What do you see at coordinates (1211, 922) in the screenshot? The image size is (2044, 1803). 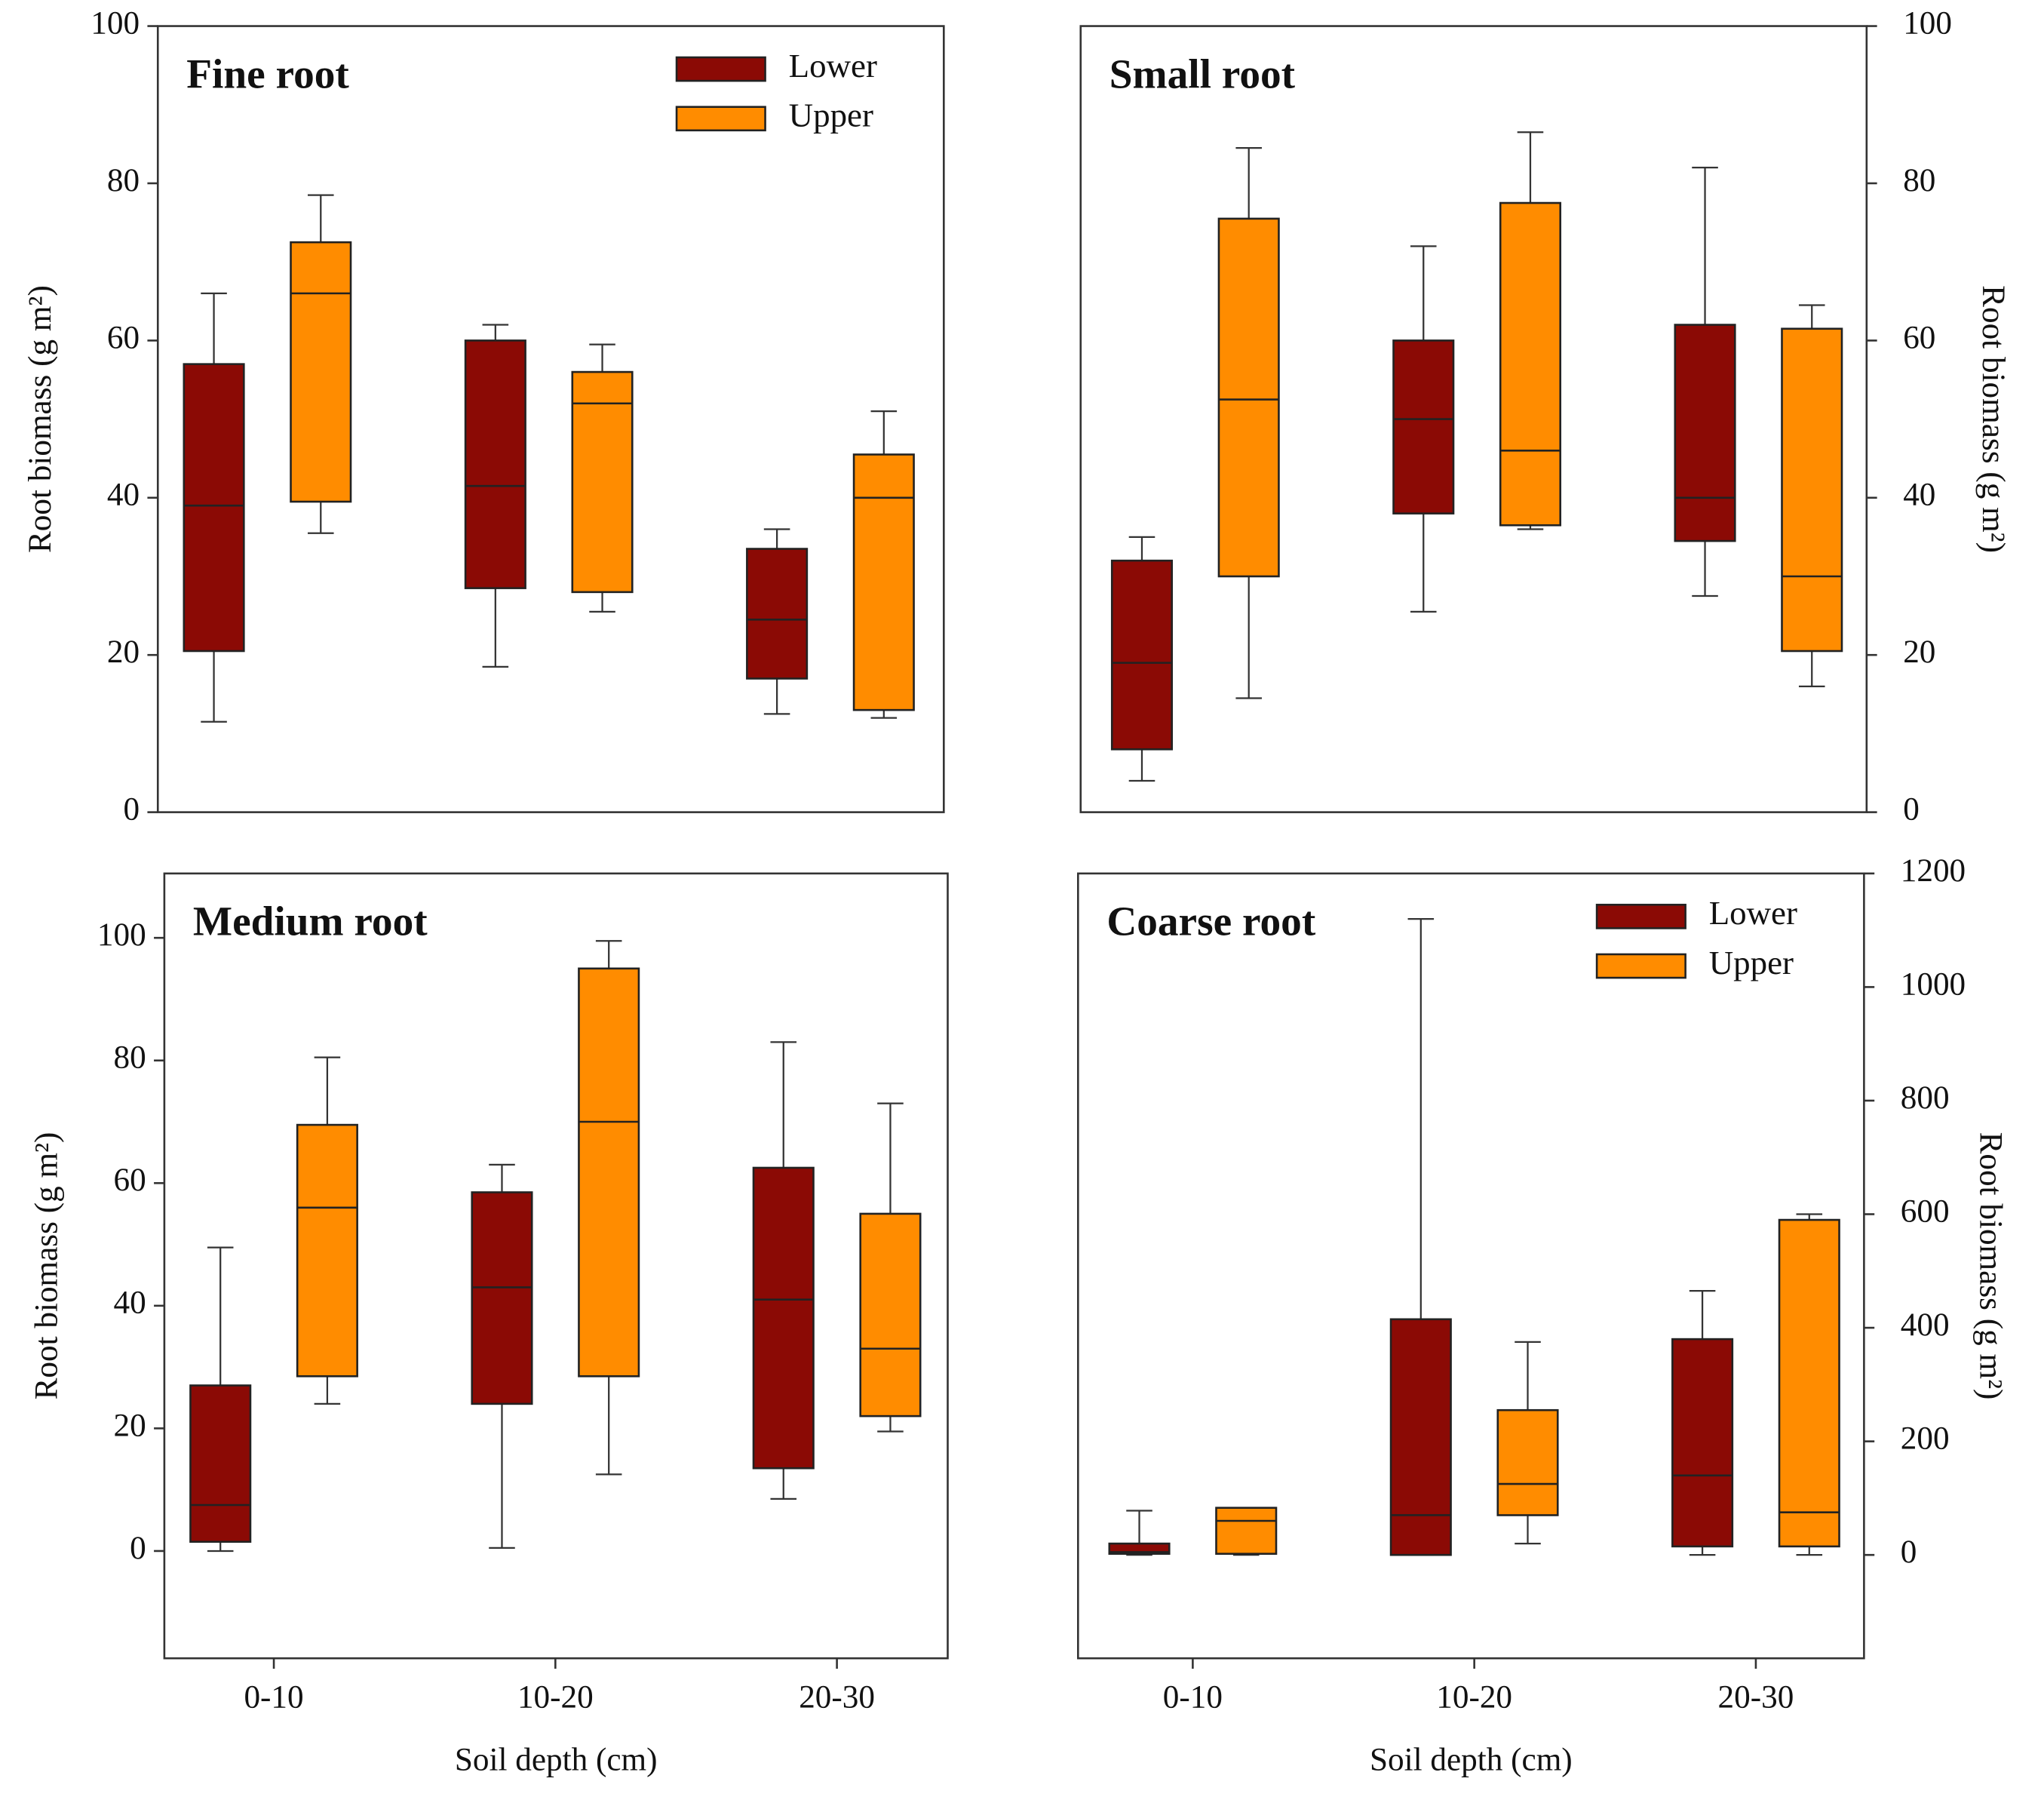 I see `panel-title: Coarse root` at bounding box center [1211, 922].